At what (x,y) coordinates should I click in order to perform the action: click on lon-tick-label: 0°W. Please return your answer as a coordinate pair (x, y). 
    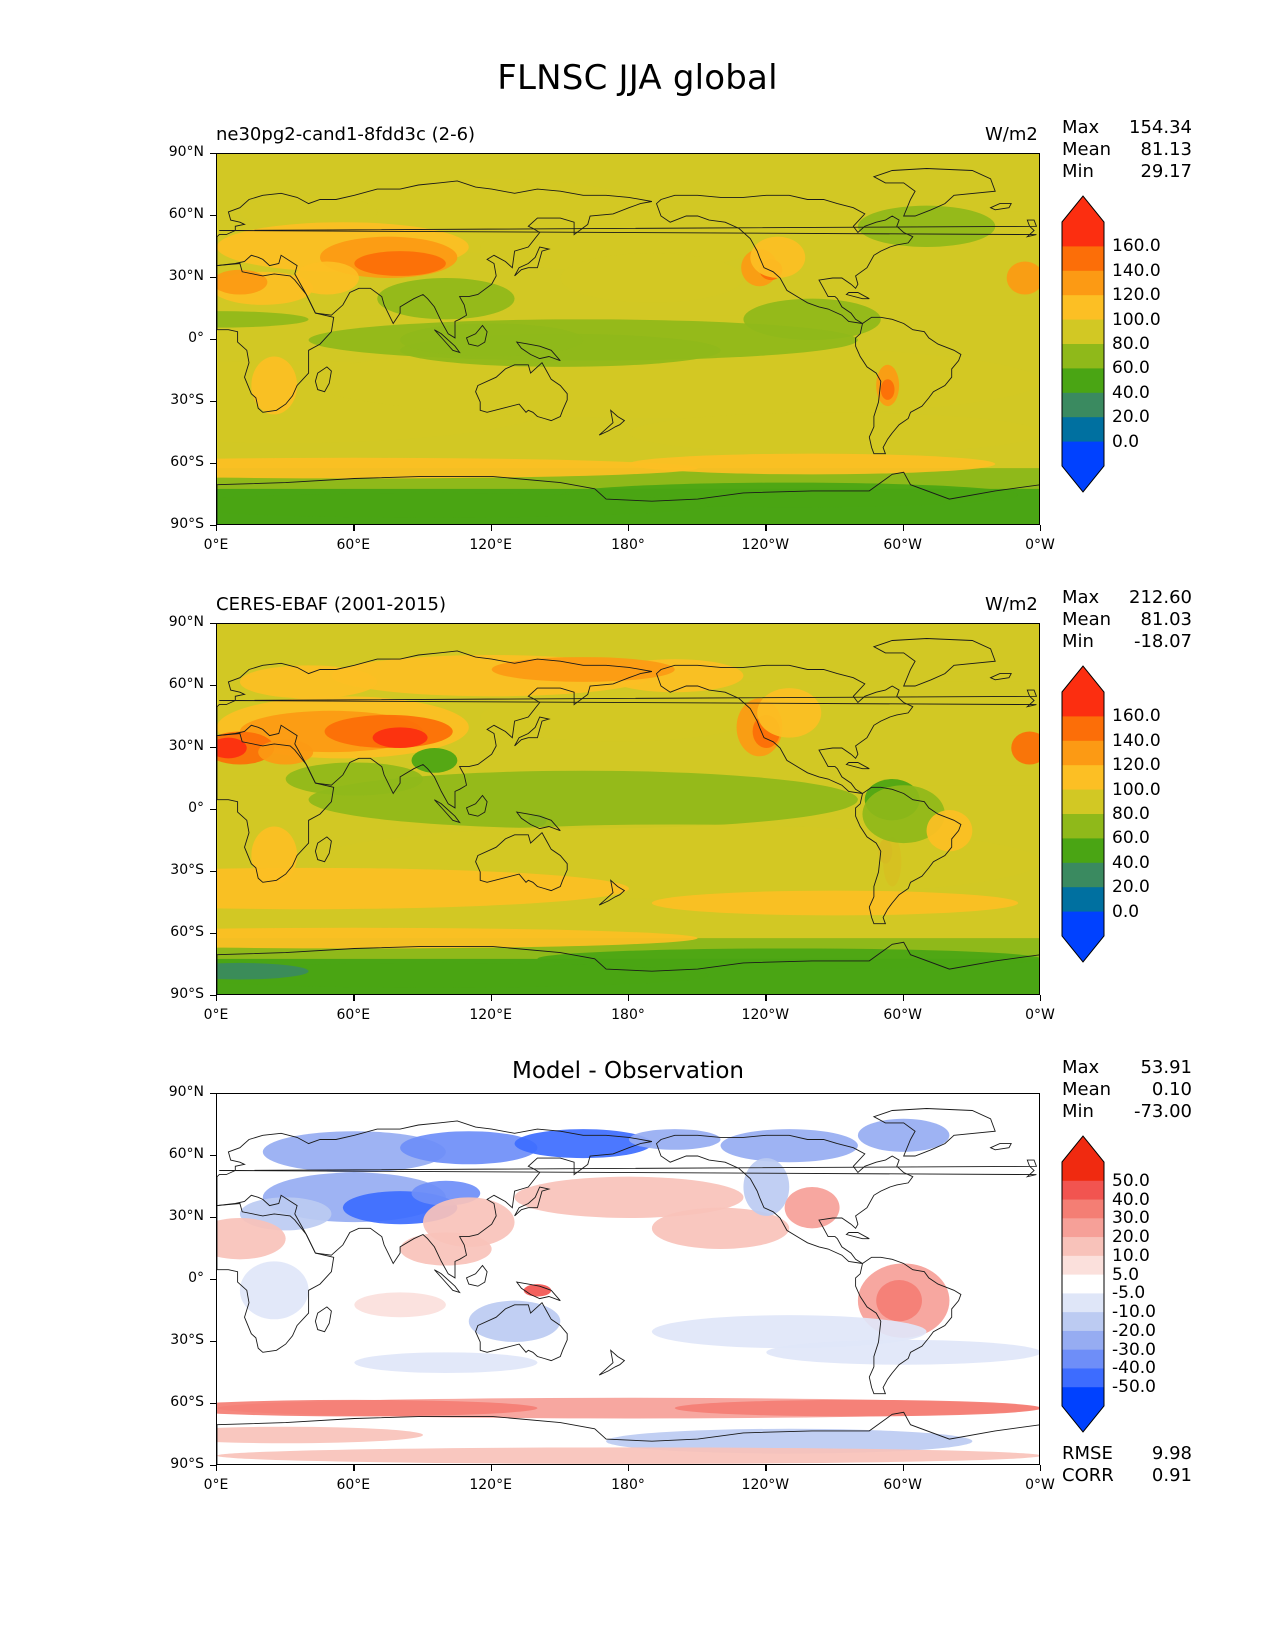
    Looking at the image, I should click on (1040, 1485).